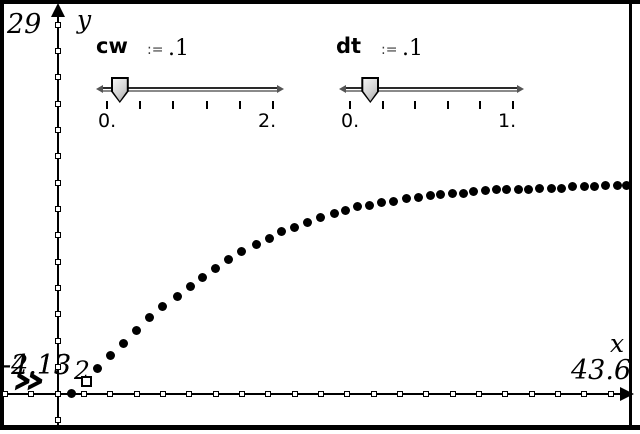 The image size is (640, 434). What do you see at coordinates (507, 121) in the screenshot?
I see `slider-dt-max-label: 1.` at bounding box center [507, 121].